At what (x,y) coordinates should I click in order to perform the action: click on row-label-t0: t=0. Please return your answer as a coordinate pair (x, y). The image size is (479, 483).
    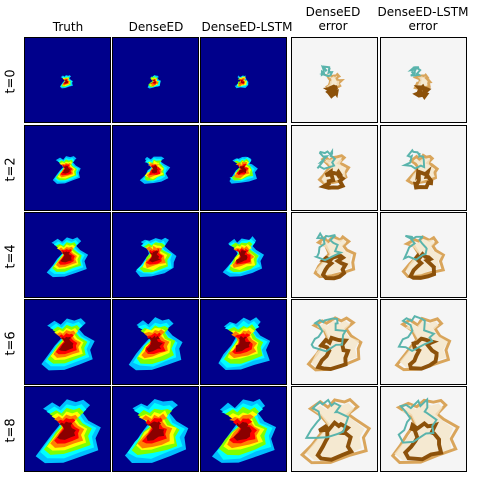
    Looking at the image, I should click on (11, 81).